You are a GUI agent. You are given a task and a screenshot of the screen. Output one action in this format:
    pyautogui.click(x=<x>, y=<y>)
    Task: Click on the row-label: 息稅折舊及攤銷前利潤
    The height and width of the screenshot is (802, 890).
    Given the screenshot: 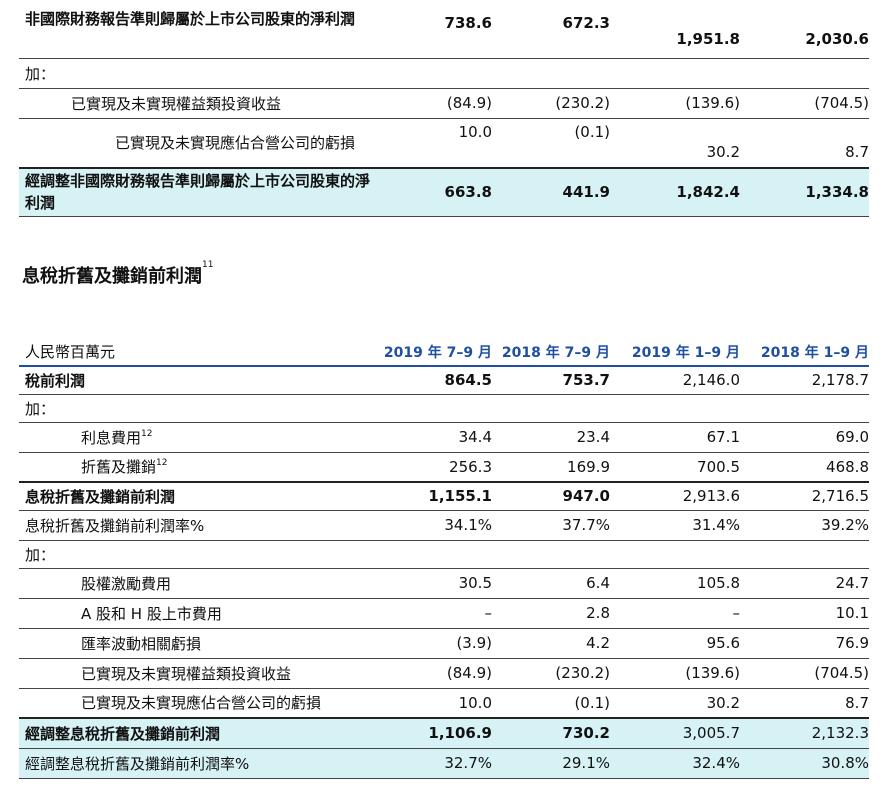 What is the action you would take?
    pyautogui.click(x=189, y=496)
    